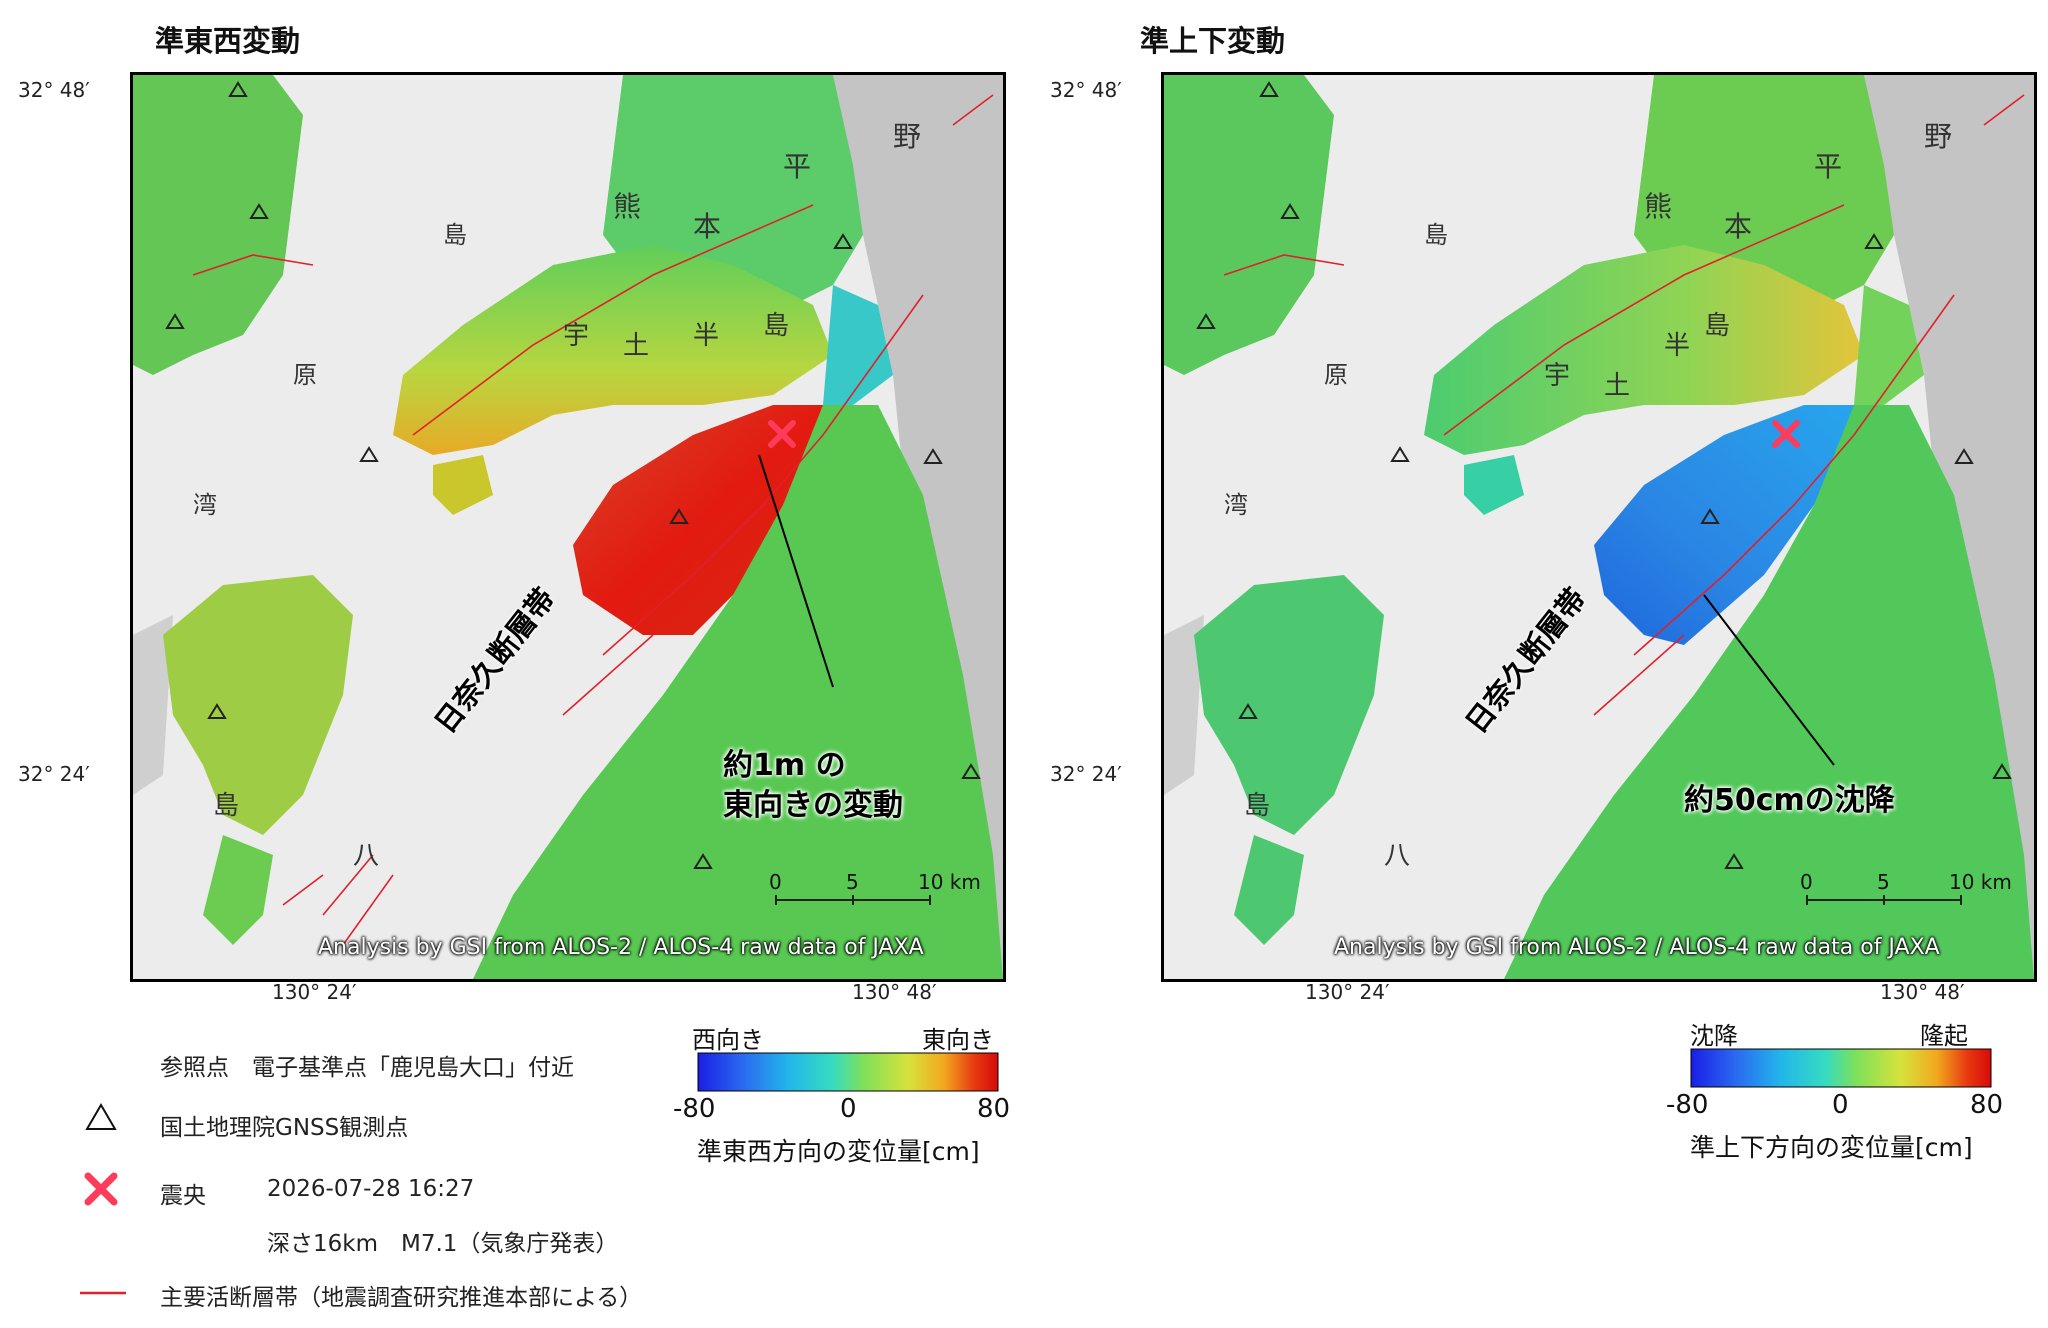 This screenshot has width=2048, height=1328. What do you see at coordinates (728, 1040) in the screenshot?
I see `colorbar-ew-left-label: 西向き` at bounding box center [728, 1040].